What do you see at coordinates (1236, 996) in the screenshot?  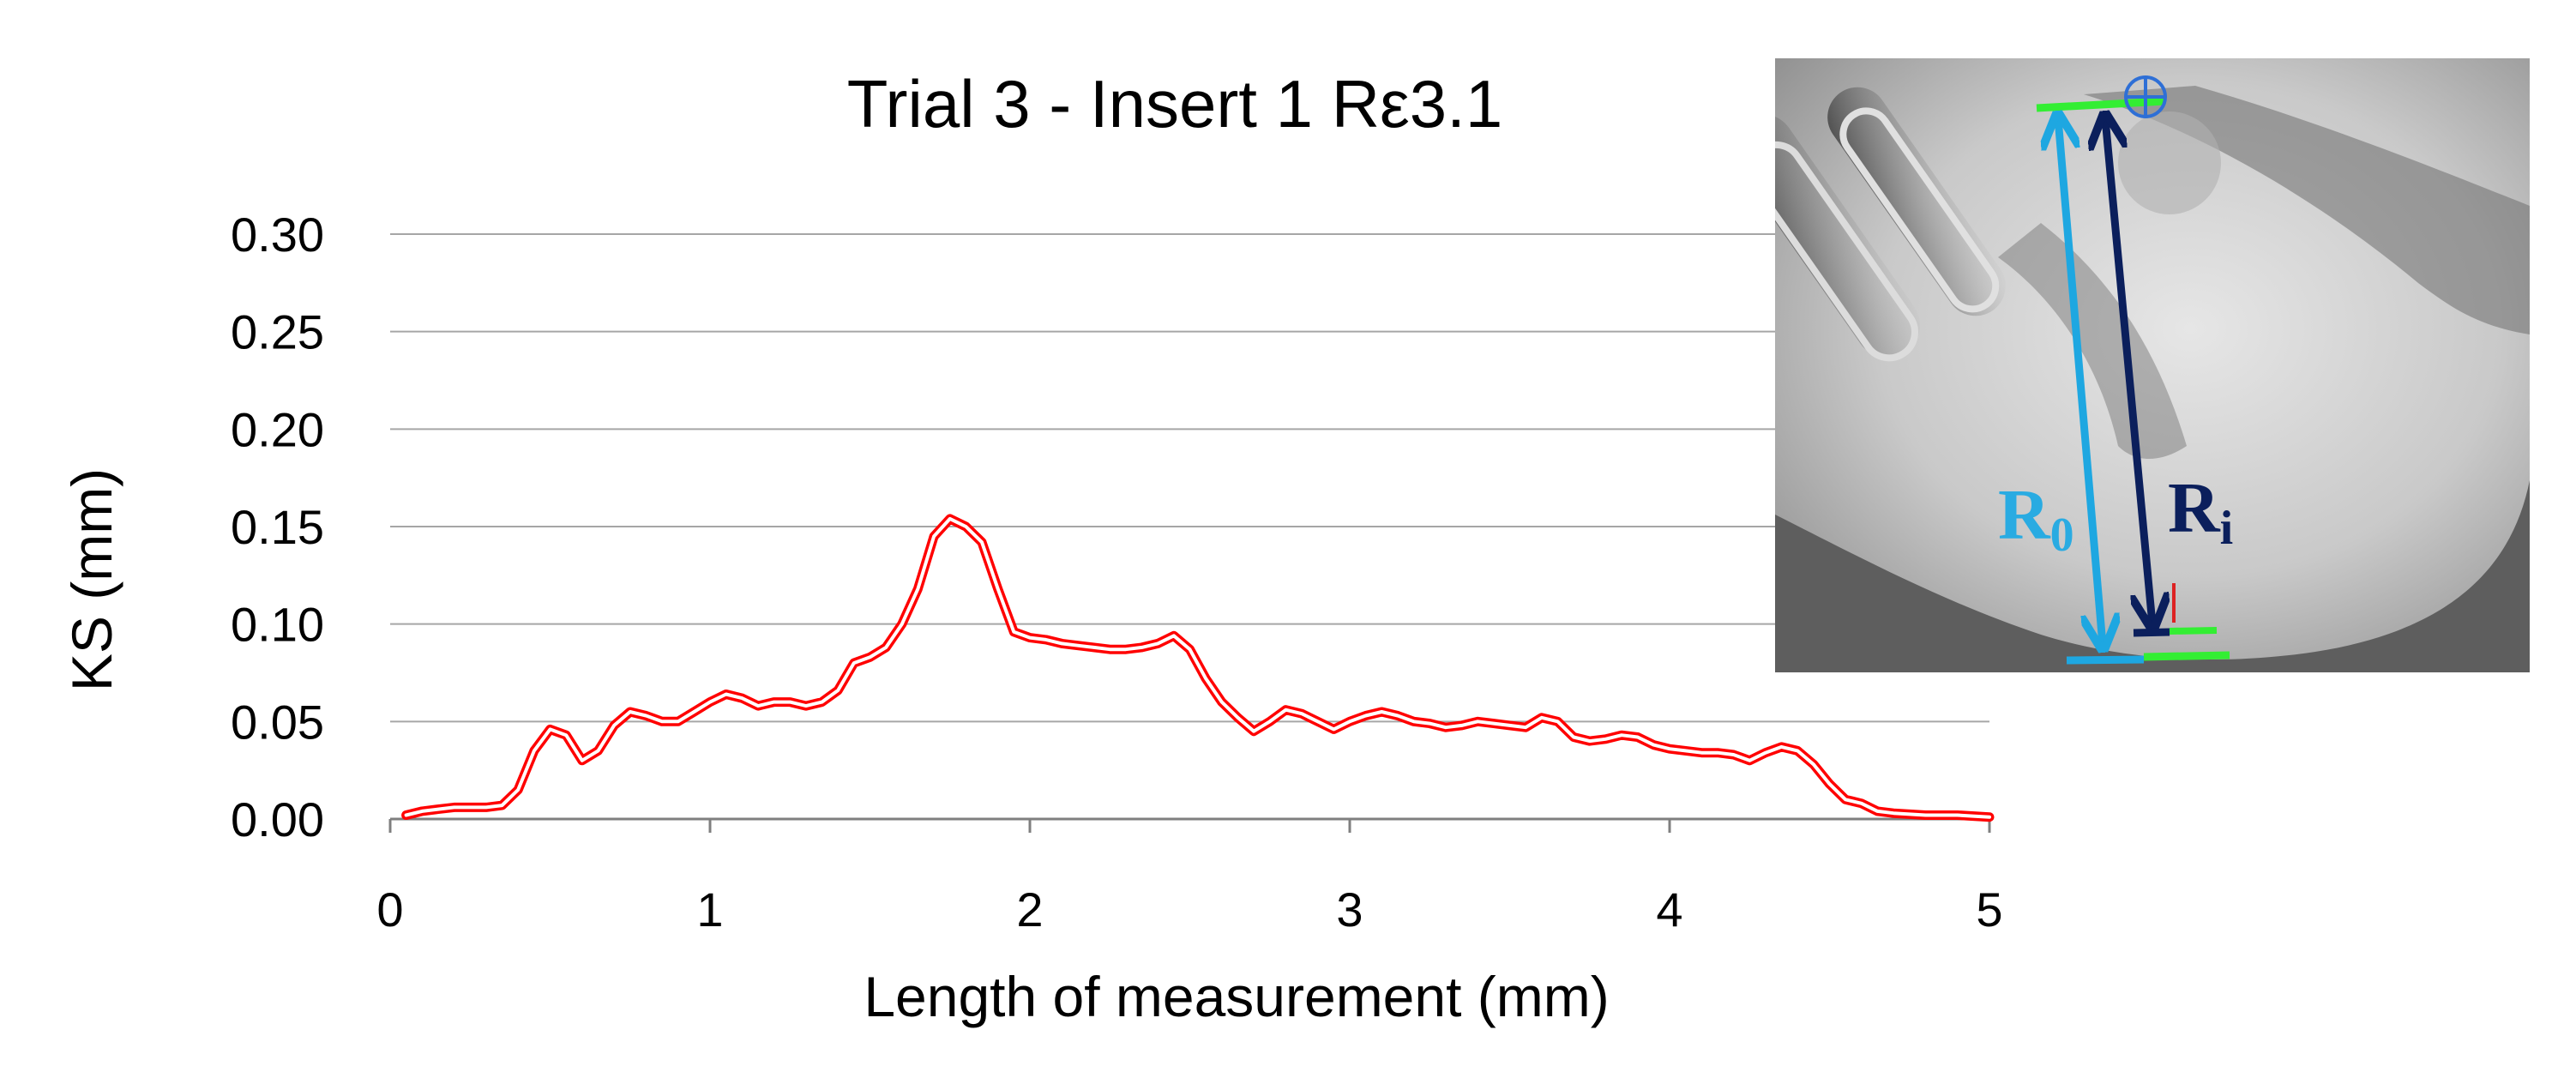 I see `x-axis-title: Length of measurement (mm)` at bounding box center [1236, 996].